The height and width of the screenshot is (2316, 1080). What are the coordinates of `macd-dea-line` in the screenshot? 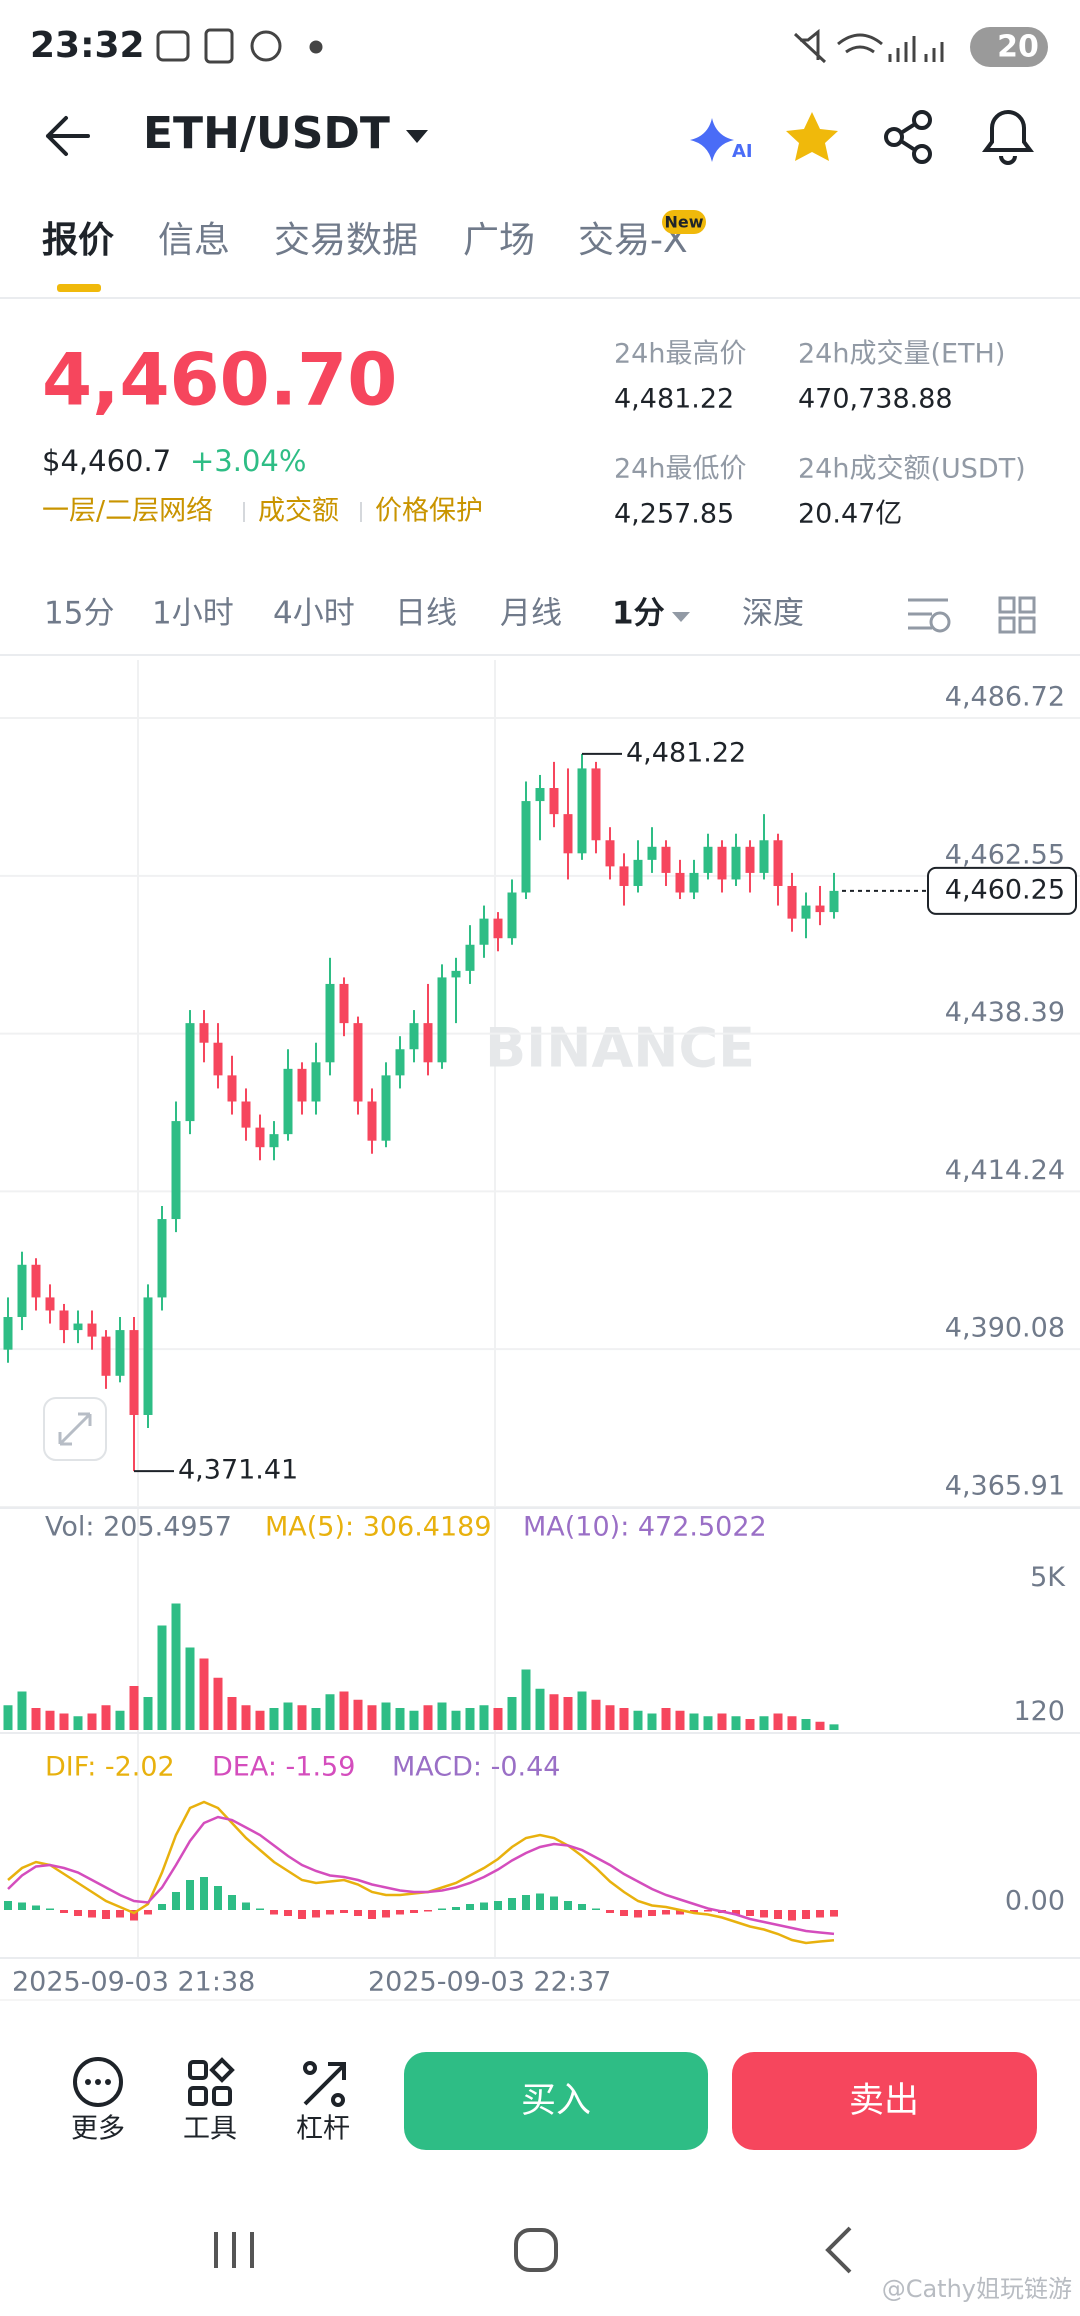 It's located at (421, 1875).